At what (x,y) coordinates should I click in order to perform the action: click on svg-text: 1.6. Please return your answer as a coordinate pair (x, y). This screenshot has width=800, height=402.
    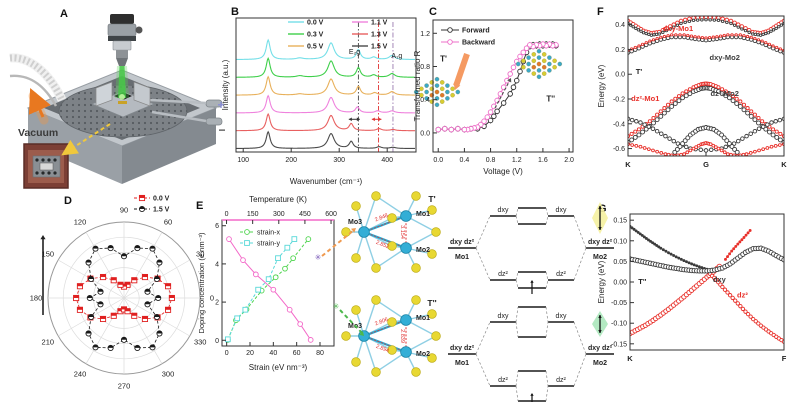
    Looking at the image, I should click on (543, 160).